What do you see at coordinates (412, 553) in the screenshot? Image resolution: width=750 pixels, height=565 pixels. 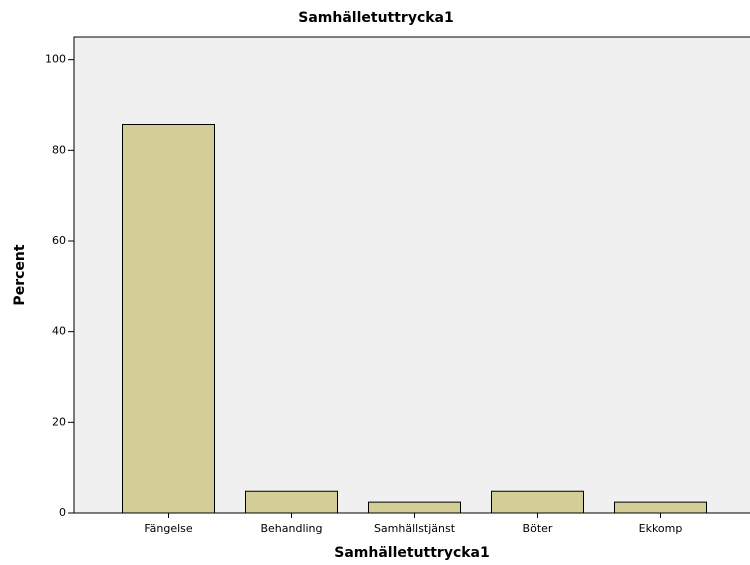 I see `x-axis-label: Samhälletuttrycka1` at bounding box center [412, 553].